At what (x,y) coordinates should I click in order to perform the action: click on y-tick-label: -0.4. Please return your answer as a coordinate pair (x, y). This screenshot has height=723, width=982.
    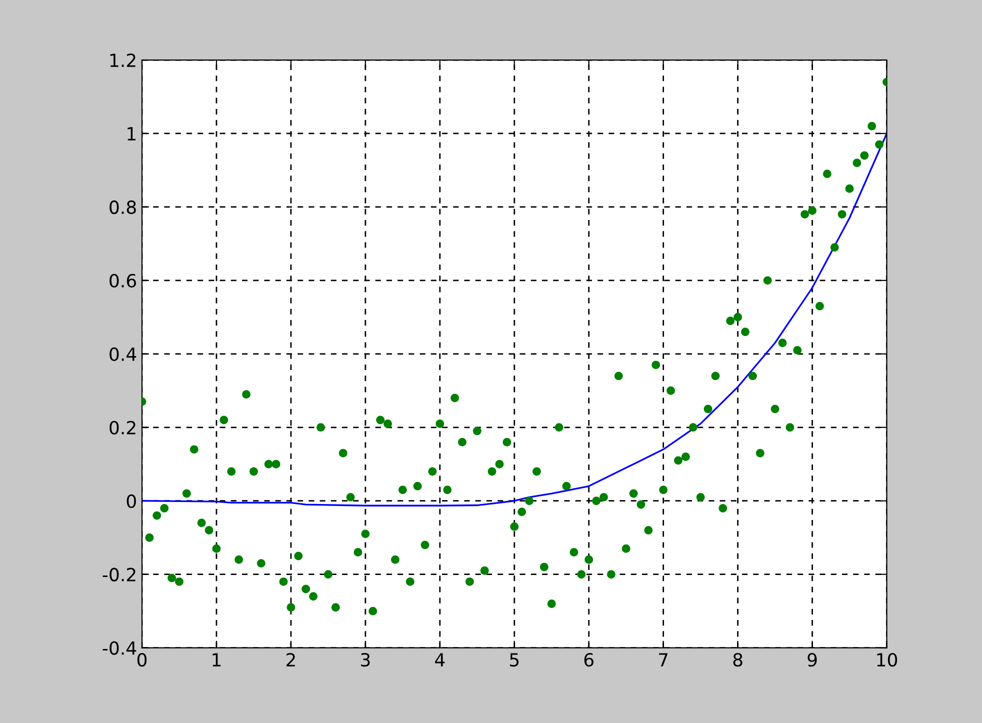
    Looking at the image, I should click on (119, 648).